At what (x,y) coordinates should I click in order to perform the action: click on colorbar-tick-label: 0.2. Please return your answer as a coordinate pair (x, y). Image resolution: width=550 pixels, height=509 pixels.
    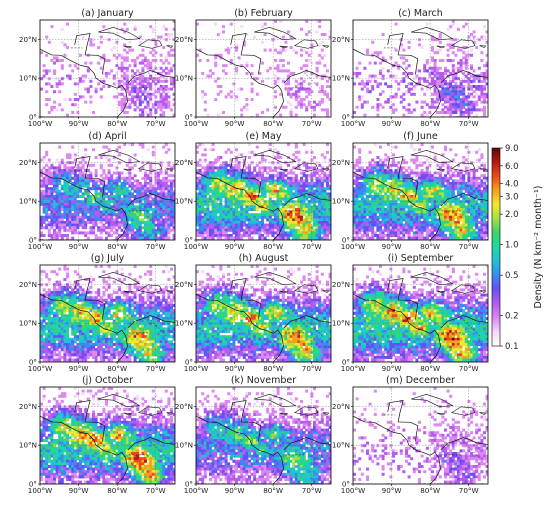
    Looking at the image, I should click on (512, 317).